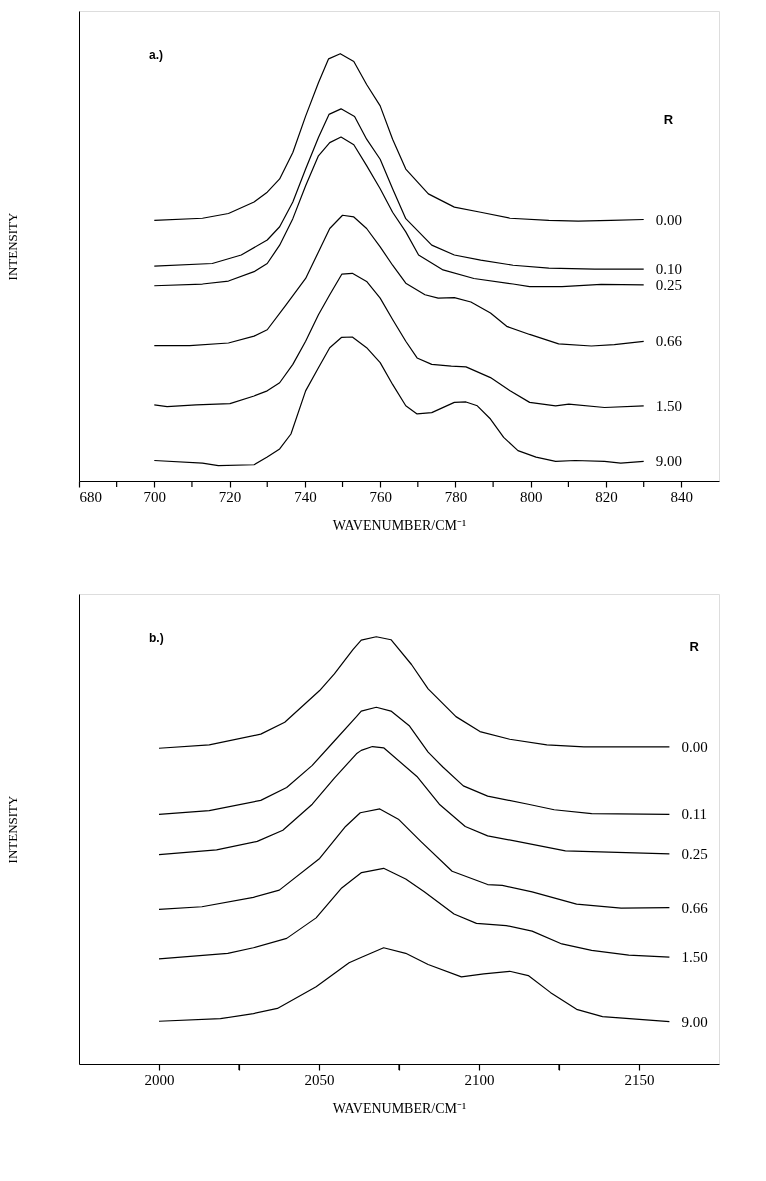 Image resolution: width=766 pixels, height=1181 pixels. What do you see at coordinates (156, 55) in the screenshot?
I see `annotation: a.)` at bounding box center [156, 55].